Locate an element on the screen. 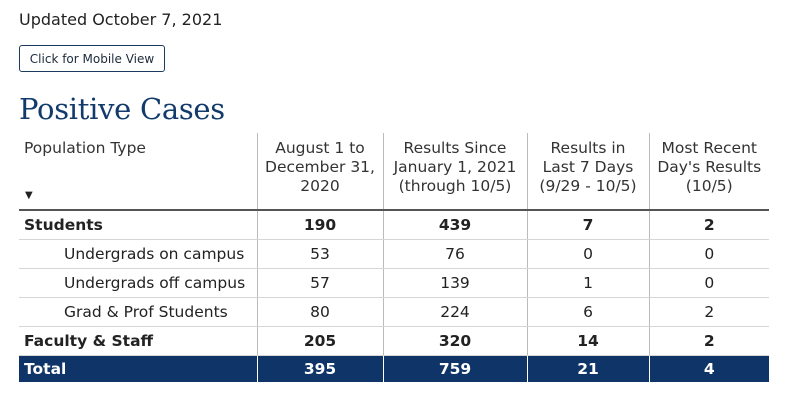 Image resolution: width=800 pixels, height=410 pixels. sort-down-icon: ▼ is located at coordinates (29, 195).